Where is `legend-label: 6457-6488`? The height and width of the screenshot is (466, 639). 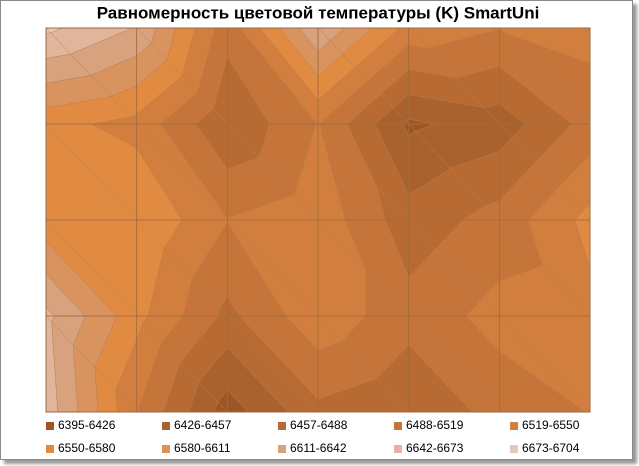
legend-label: 6457-6488 is located at coordinates (319, 425).